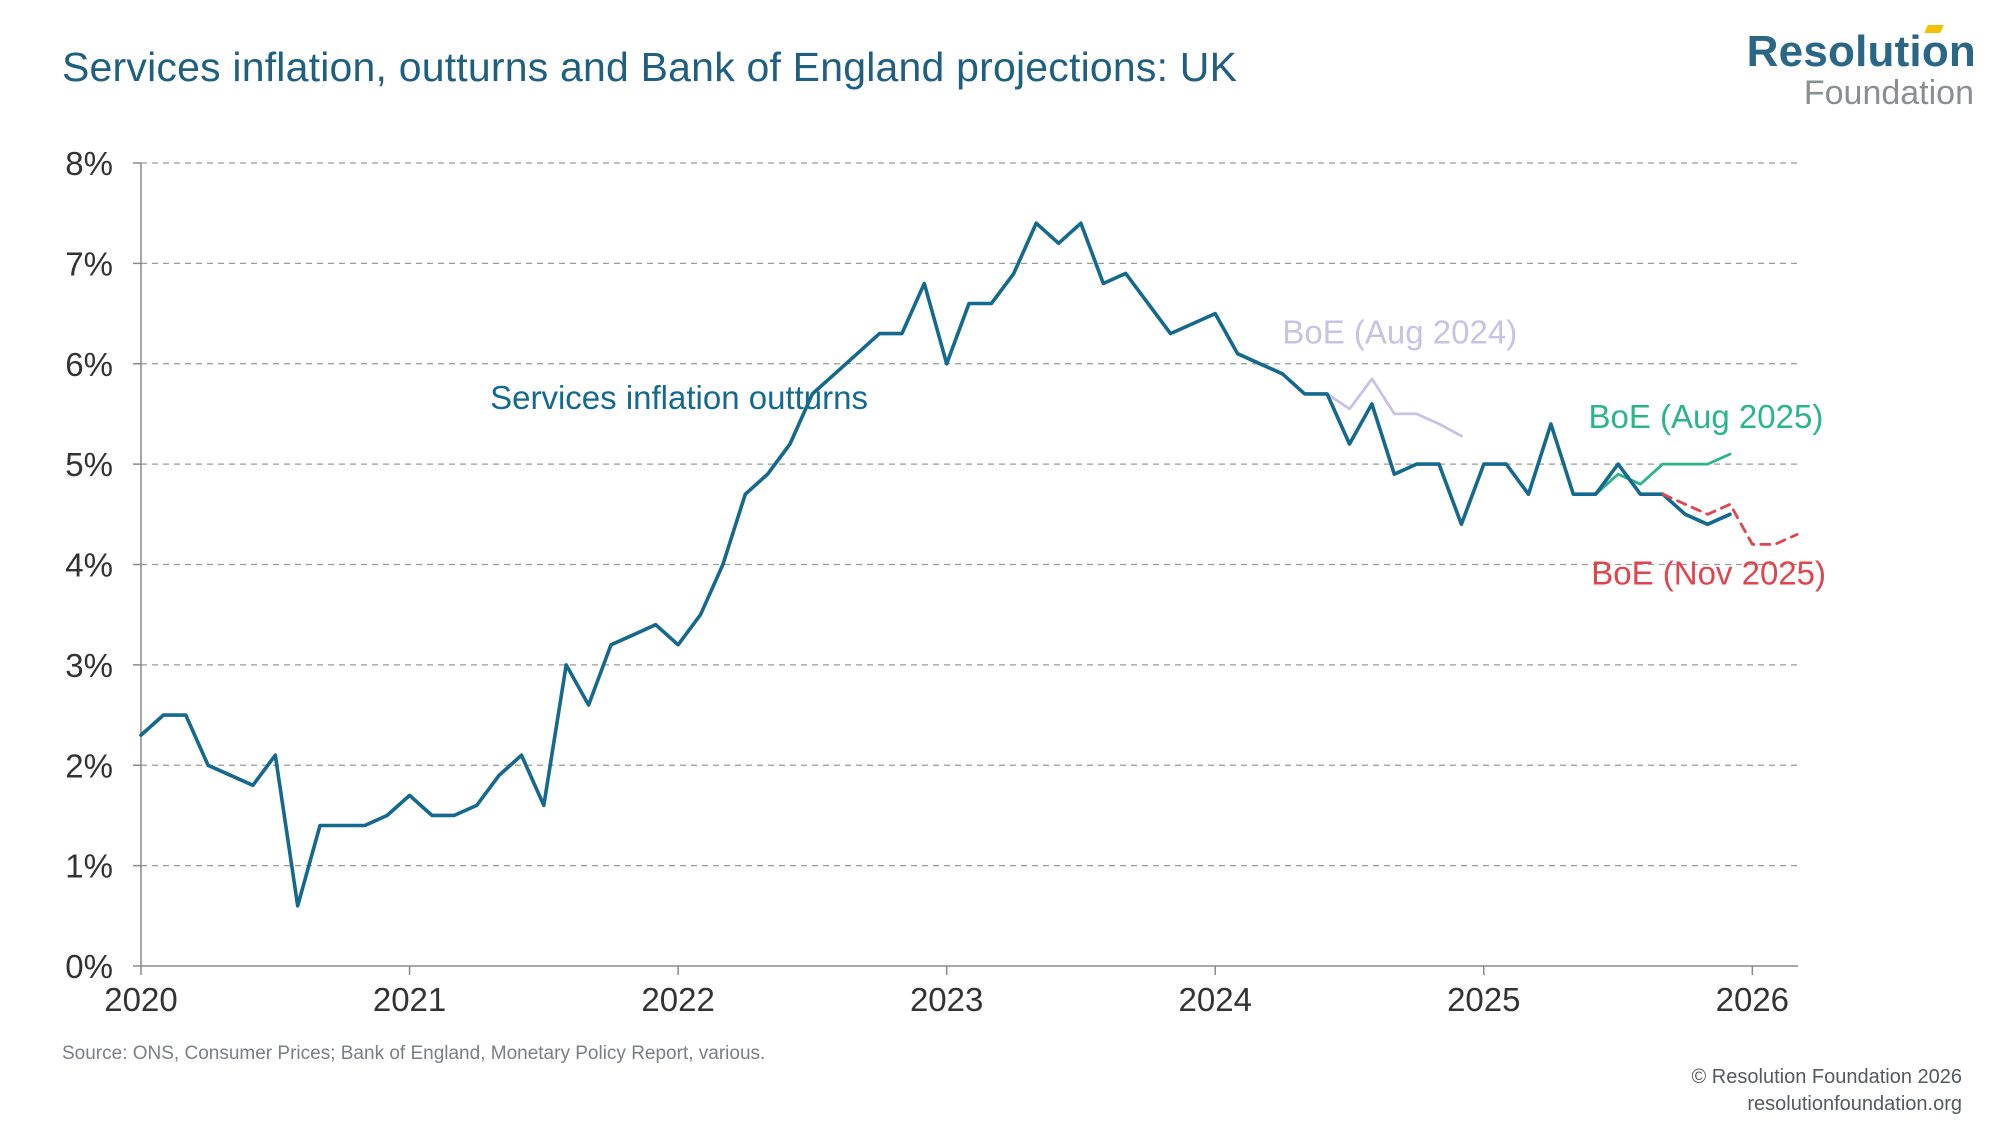 Image resolution: width=2000 pixels, height=1125 pixels. What do you see at coordinates (1826, 1077) in the screenshot?
I see `copyright-text: © Resolution Foundation 2026` at bounding box center [1826, 1077].